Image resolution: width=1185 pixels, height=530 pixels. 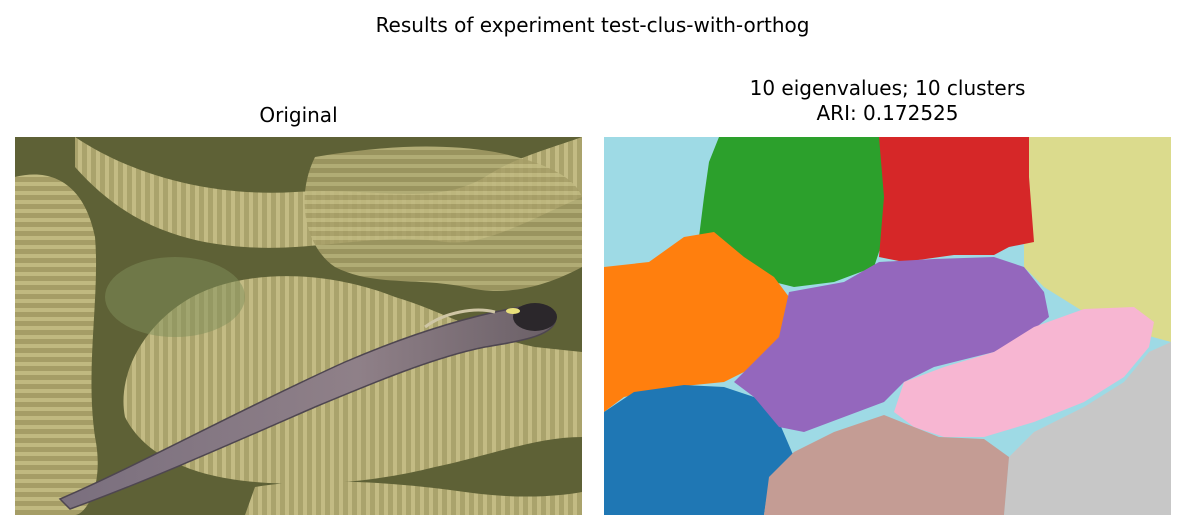 I want to click on coral-ridge-upper-right, so click(x=443, y=218).